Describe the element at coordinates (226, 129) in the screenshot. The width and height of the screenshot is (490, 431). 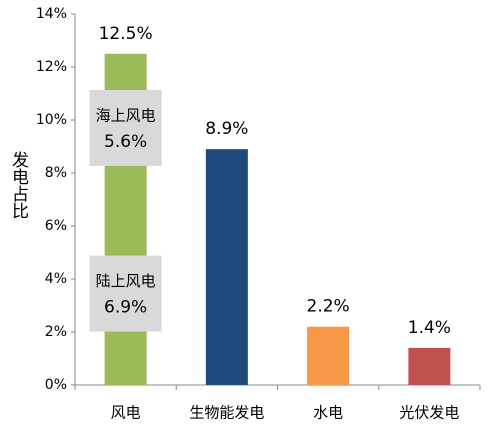
I see `value-label: 8.9%` at that location.